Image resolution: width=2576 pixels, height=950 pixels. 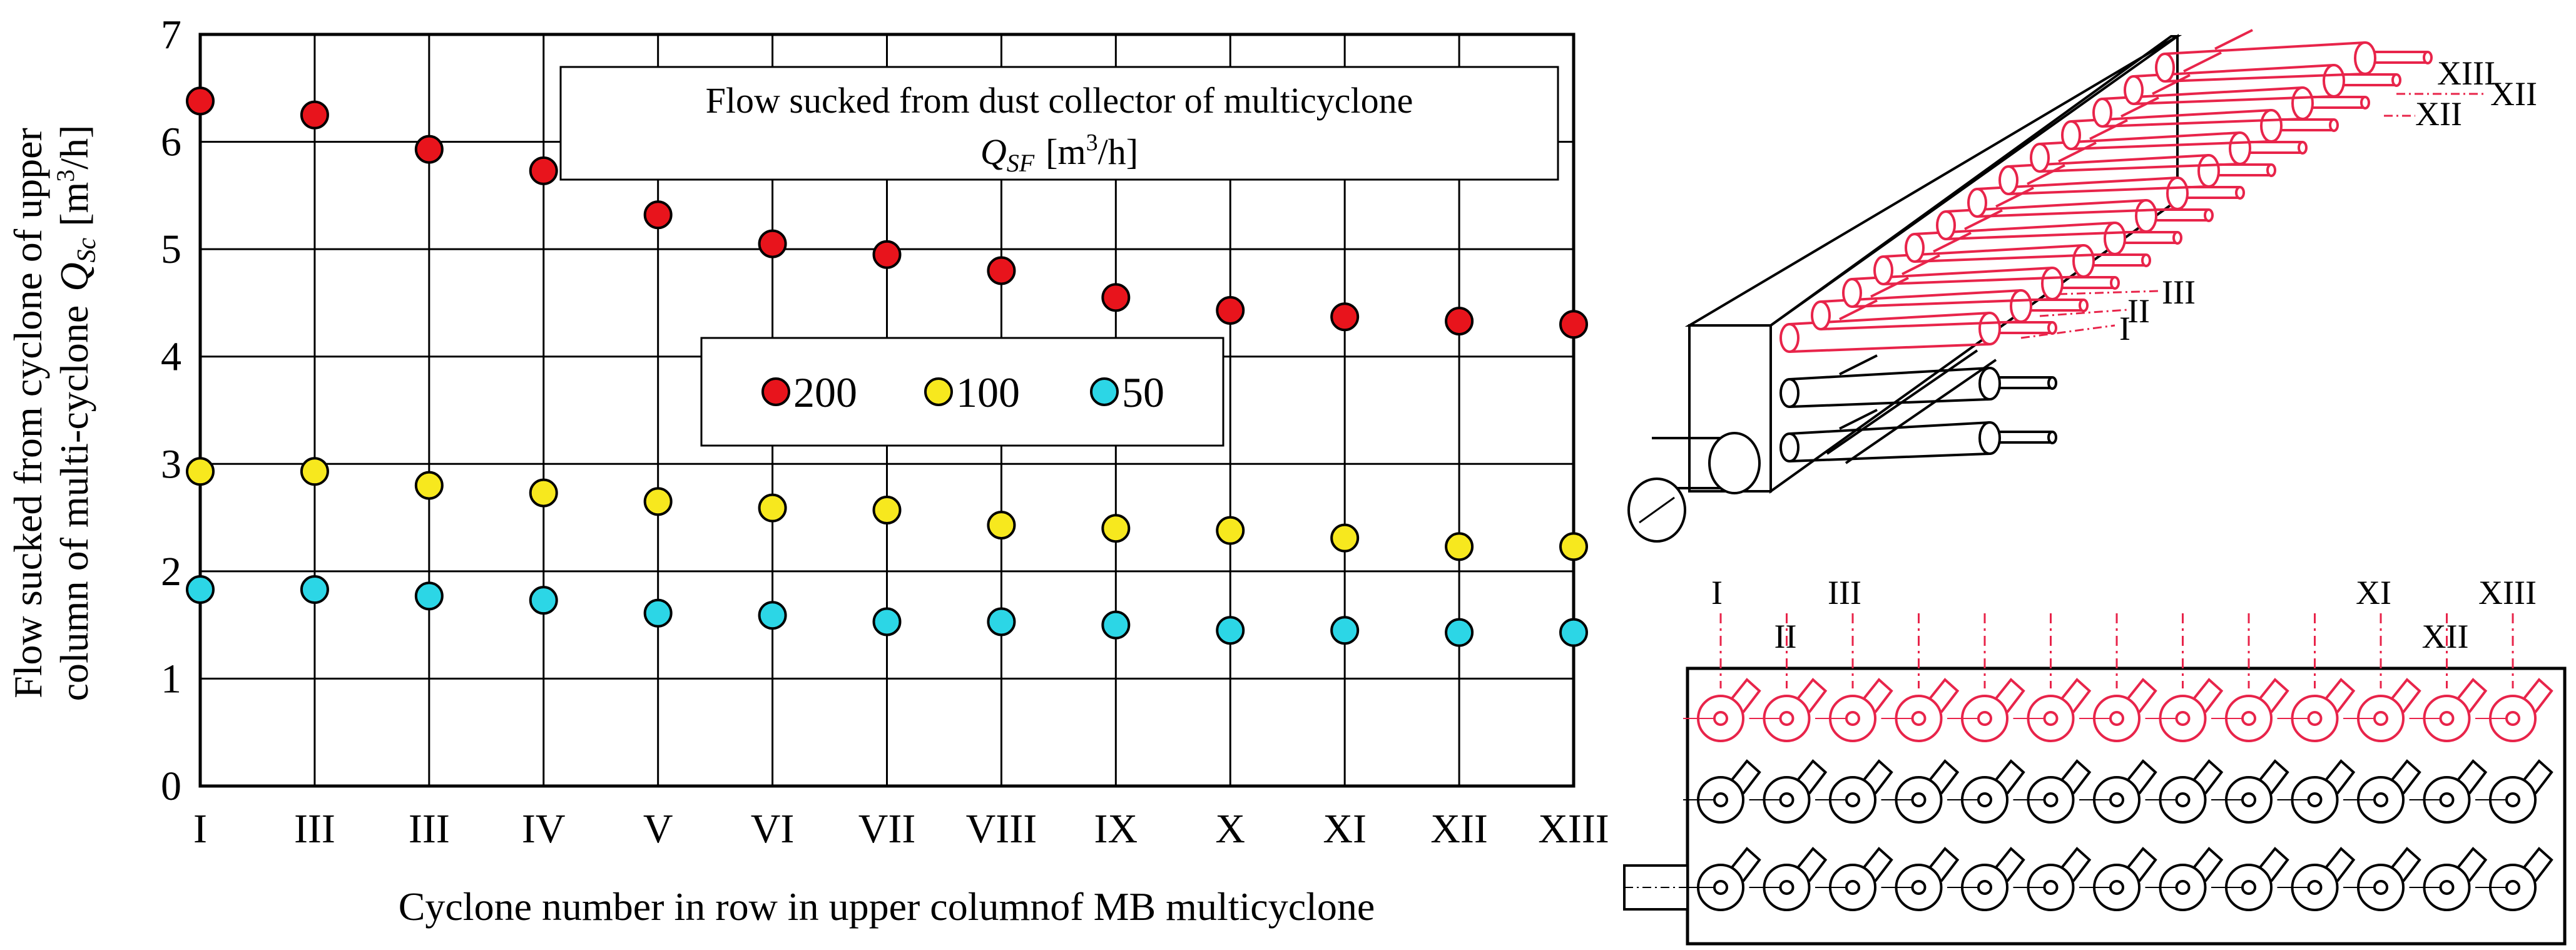 I want to click on top-cyclone-r3-c2, so click(x=1788, y=879).